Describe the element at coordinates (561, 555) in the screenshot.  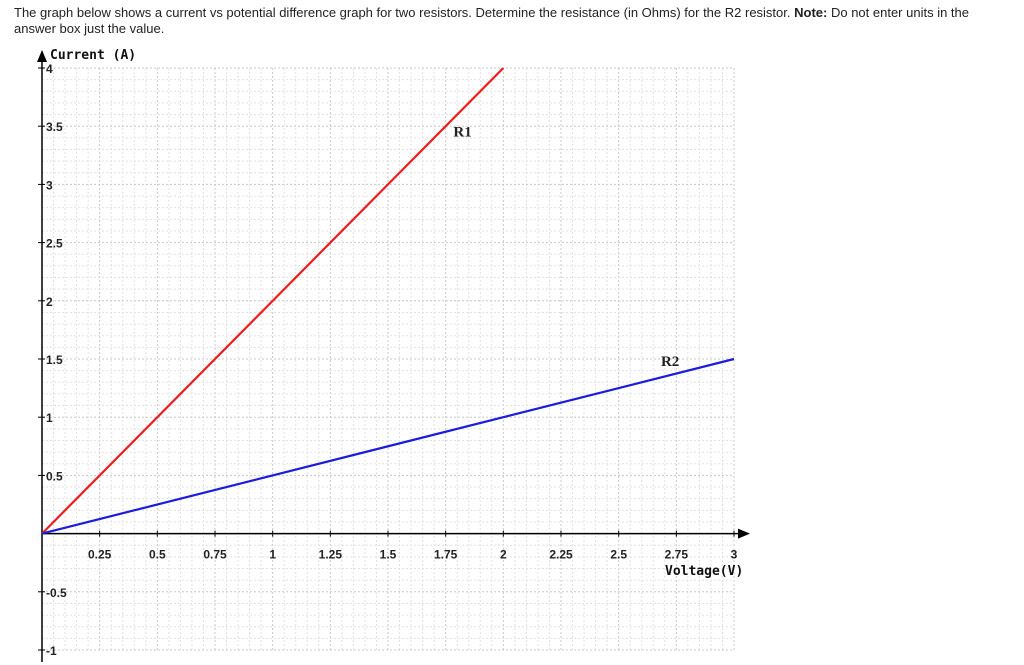
I see `x-tick-label: 2.25` at that location.